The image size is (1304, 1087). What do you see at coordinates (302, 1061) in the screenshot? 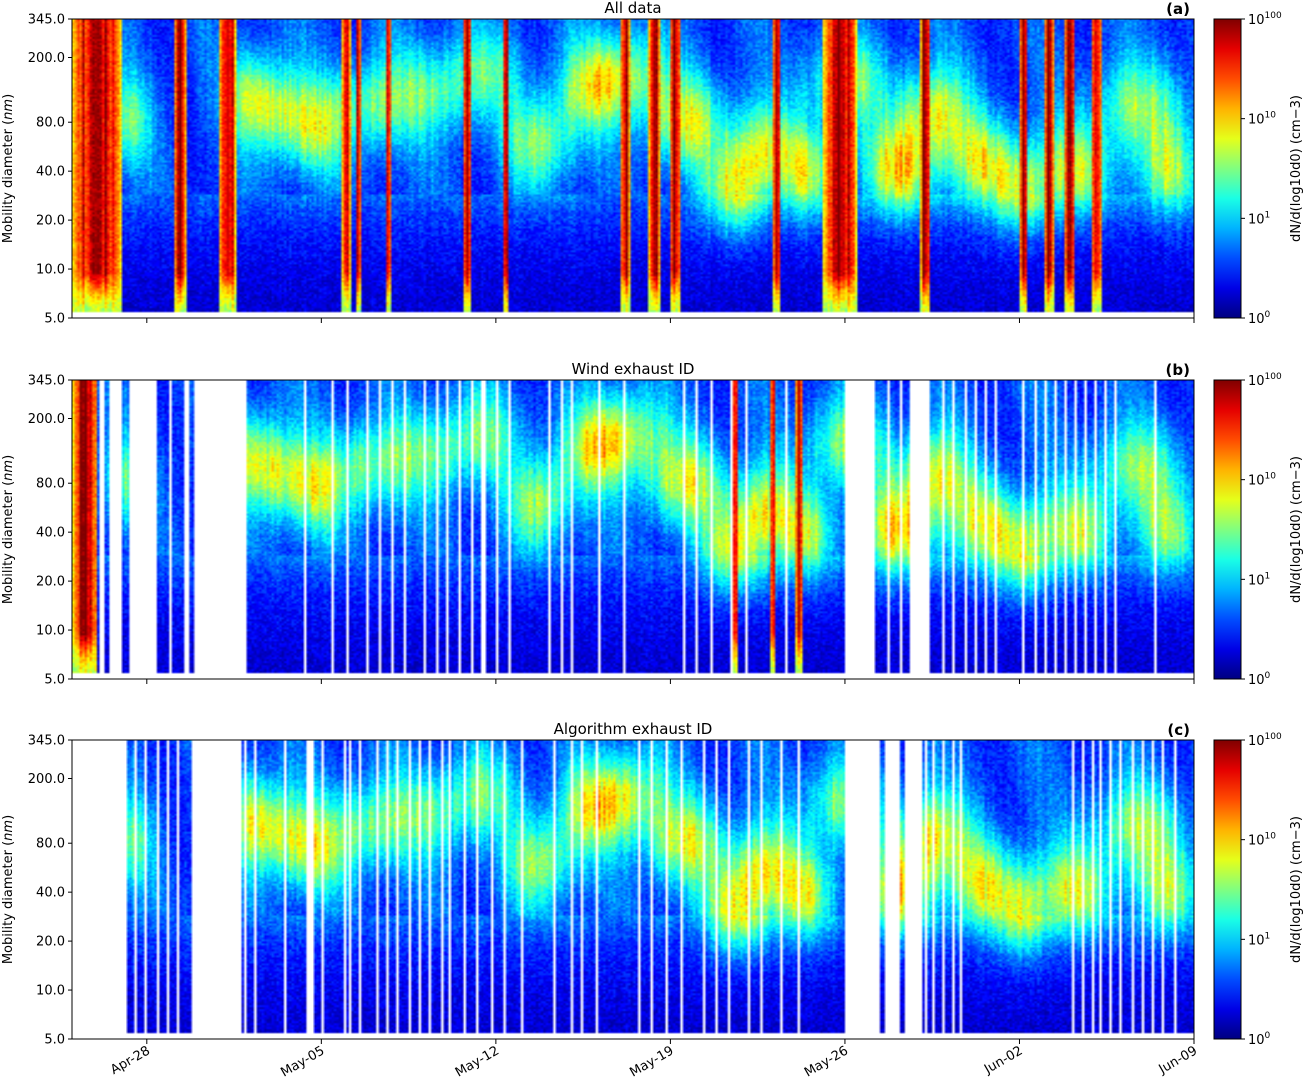
I see `x-tick-label: May-05` at bounding box center [302, 1061].